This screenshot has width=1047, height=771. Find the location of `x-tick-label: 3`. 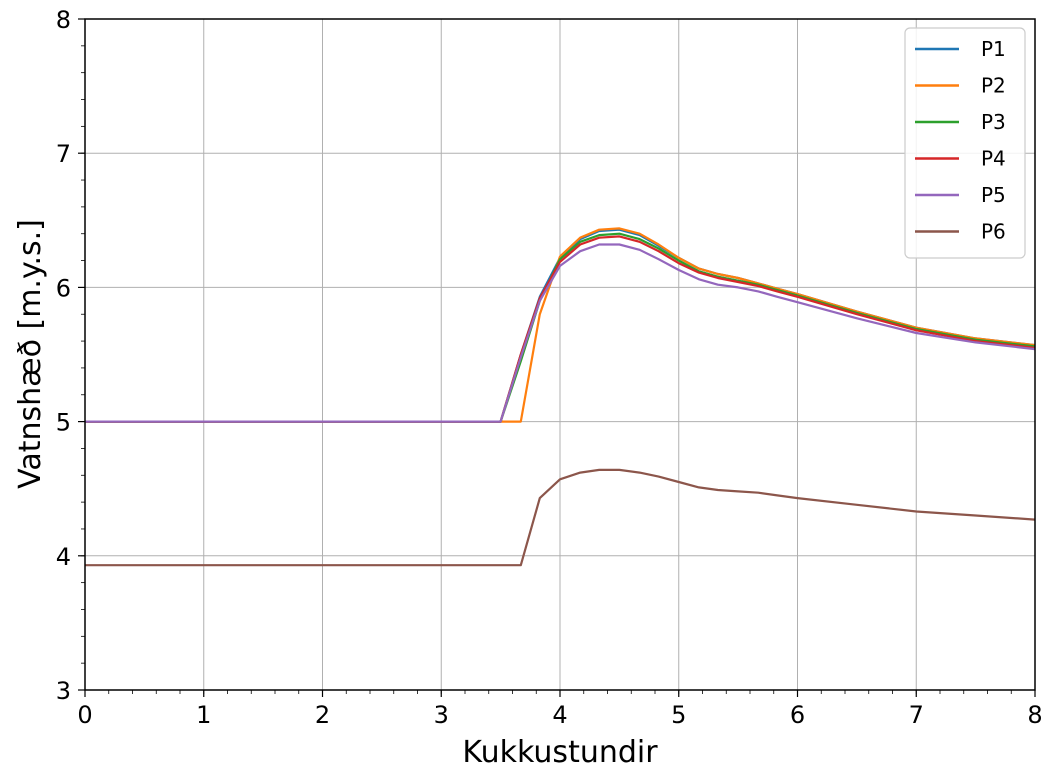

x-tick-label: 3 is located at coordinates (441, 715).